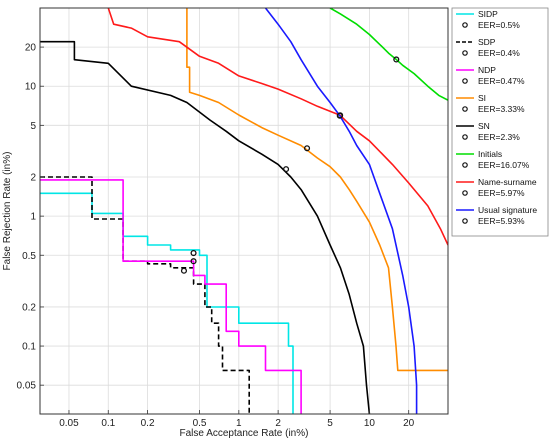  Describe the element at coordinates (504, 165) in the screenshot. I see `legend-eer-label-initials: EER=16.07%` at that location.